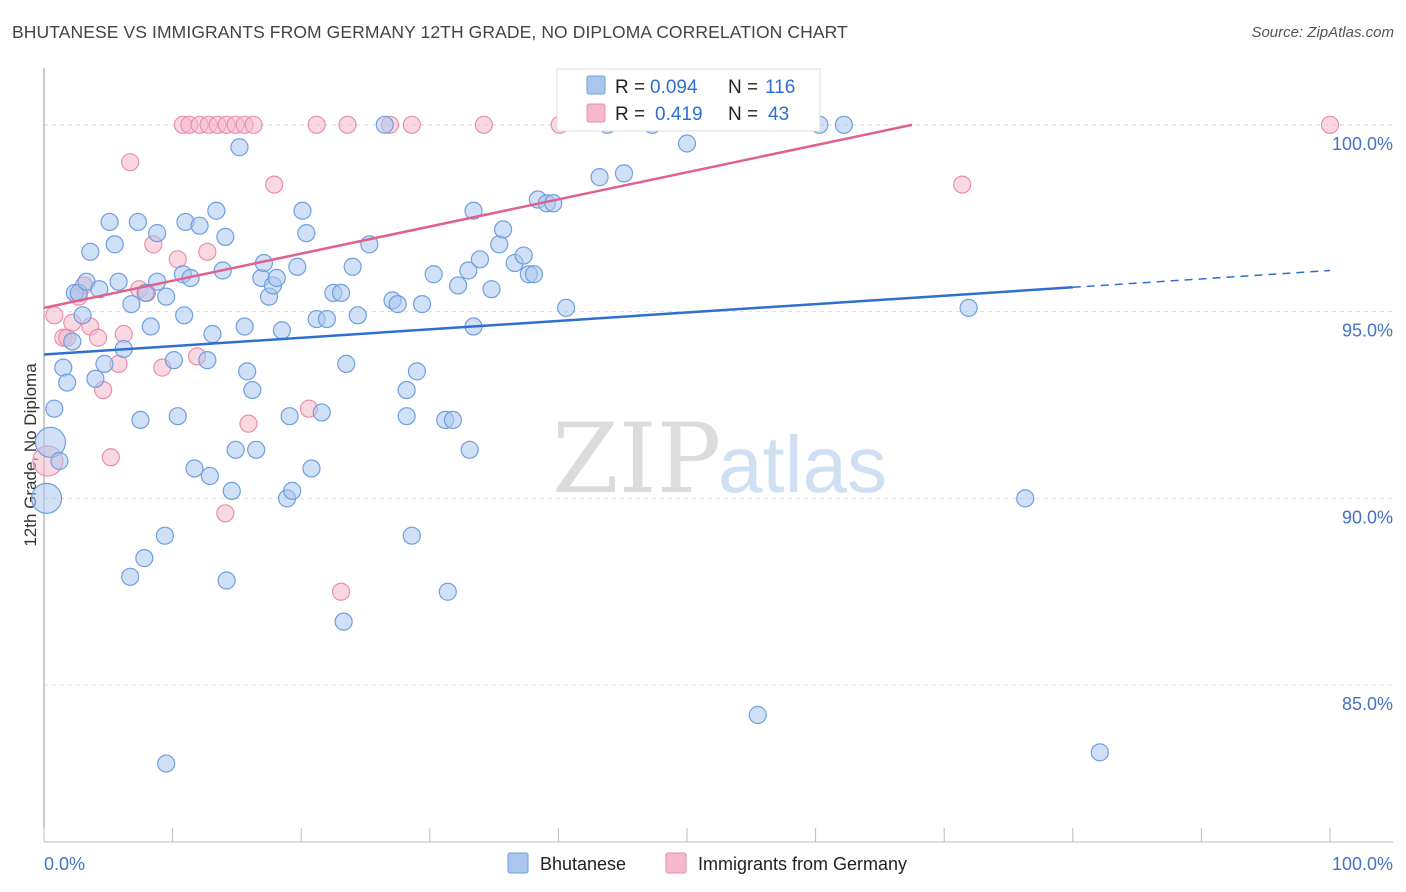 This screenshot has width=1406, height=892. I want to click on series-legend: Bhutanese Immigrants from Germany, so click(707, 863).